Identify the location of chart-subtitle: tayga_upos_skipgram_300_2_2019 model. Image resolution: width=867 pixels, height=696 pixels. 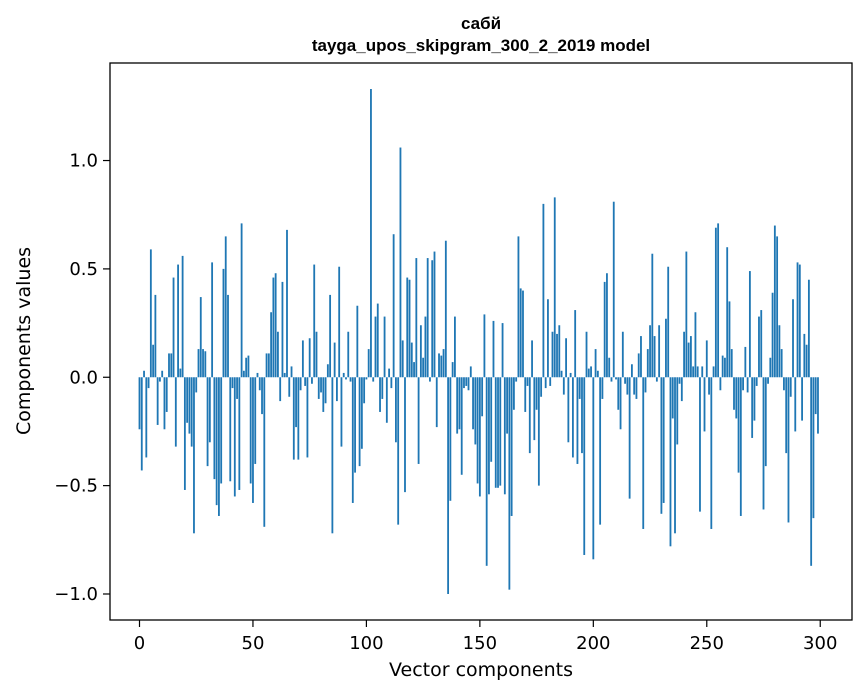
(481, 45).